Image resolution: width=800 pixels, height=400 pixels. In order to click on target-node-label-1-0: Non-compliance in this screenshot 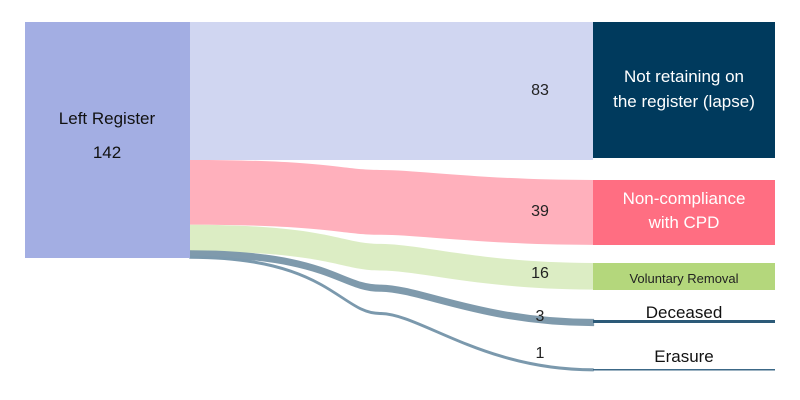, I will do `click(684, 198)`.